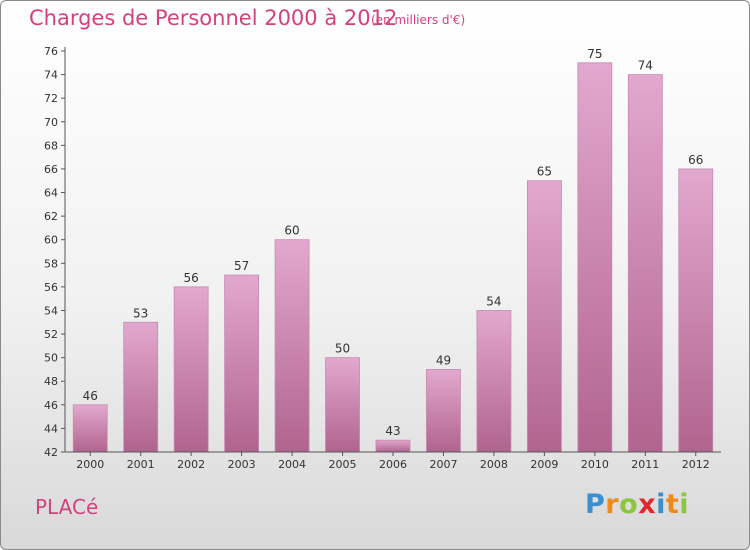 The image size is (750, 550). What do you see at coordinates (90, 396) in the screenshot?
I see `bar-value-label: 46` at bounding box center [90, 396].